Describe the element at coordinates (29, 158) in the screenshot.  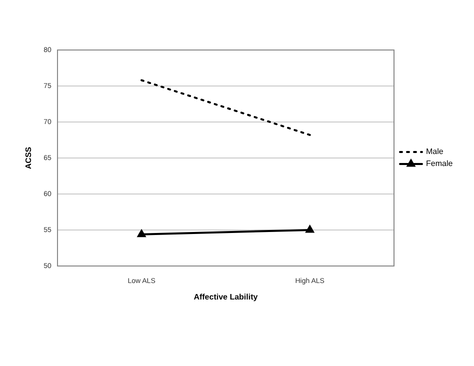
I see `y-axis-title: ACSS` at that location.